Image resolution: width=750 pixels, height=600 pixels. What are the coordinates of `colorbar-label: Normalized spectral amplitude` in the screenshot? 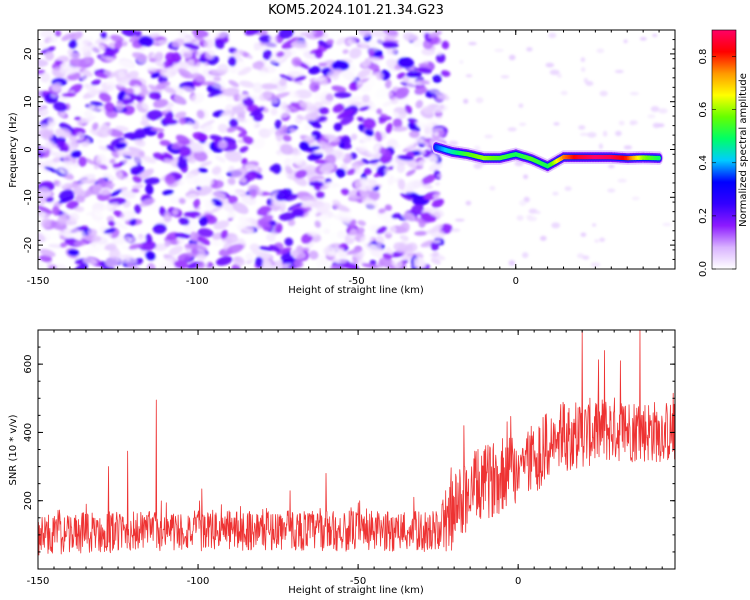 It's located at (743, 150).